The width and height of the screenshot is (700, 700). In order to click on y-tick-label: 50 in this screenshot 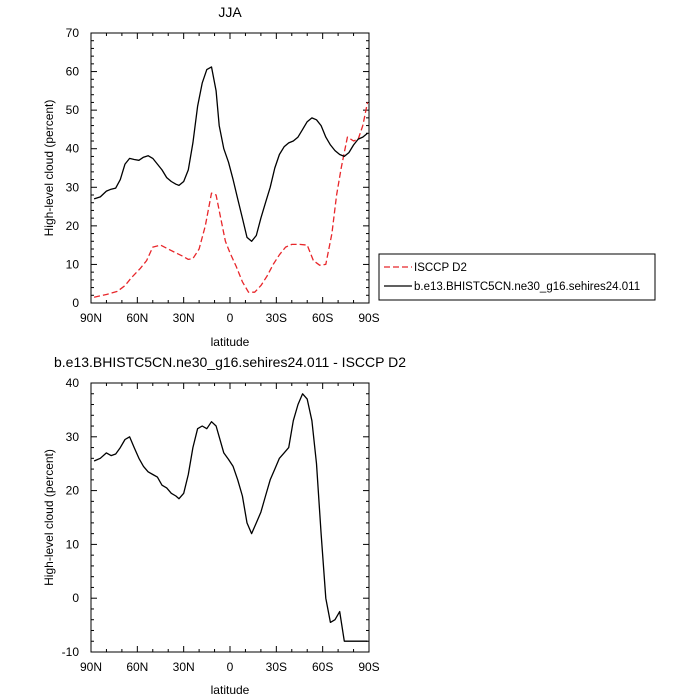, I will do `click(73, 110)`.